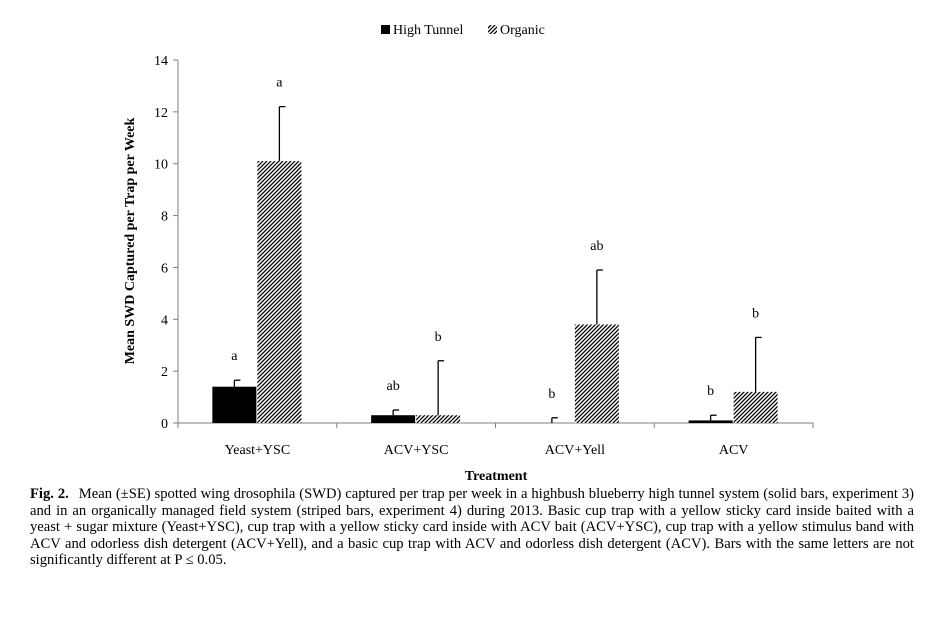 Image resolution: width=941 pixels, height=622 pixels. What do you see at coordinates (522, 30) in the screenshot?
I see `legend-label-organic: Organic` at bounding box center [522, 30].